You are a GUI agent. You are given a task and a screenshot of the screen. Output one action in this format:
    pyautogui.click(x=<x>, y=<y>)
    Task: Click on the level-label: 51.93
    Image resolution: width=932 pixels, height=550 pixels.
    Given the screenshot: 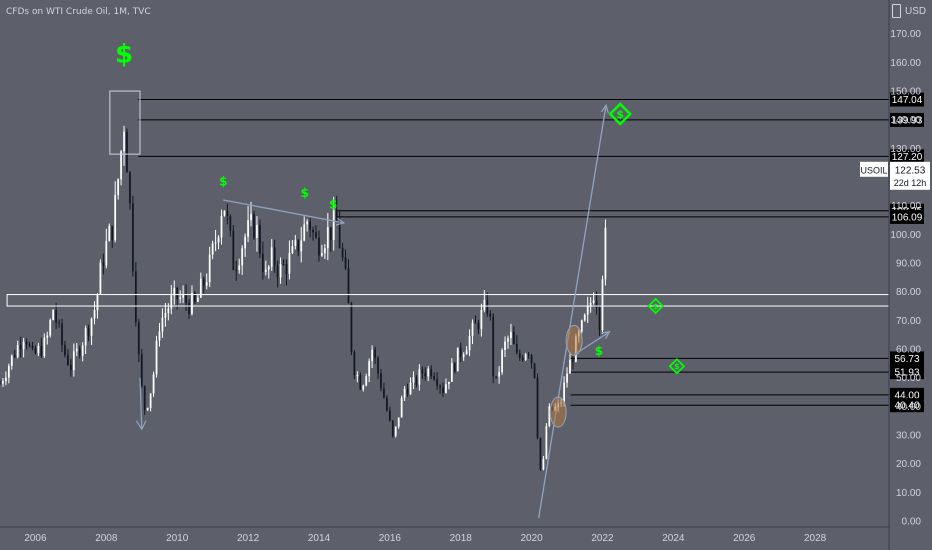 What is the action you would take?
    pyautogui.click(x=906, y=373)
    